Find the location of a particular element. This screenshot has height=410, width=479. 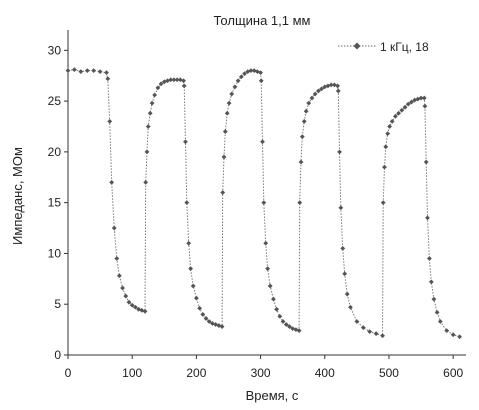

legend-marker is located at coordinates (357, 46).